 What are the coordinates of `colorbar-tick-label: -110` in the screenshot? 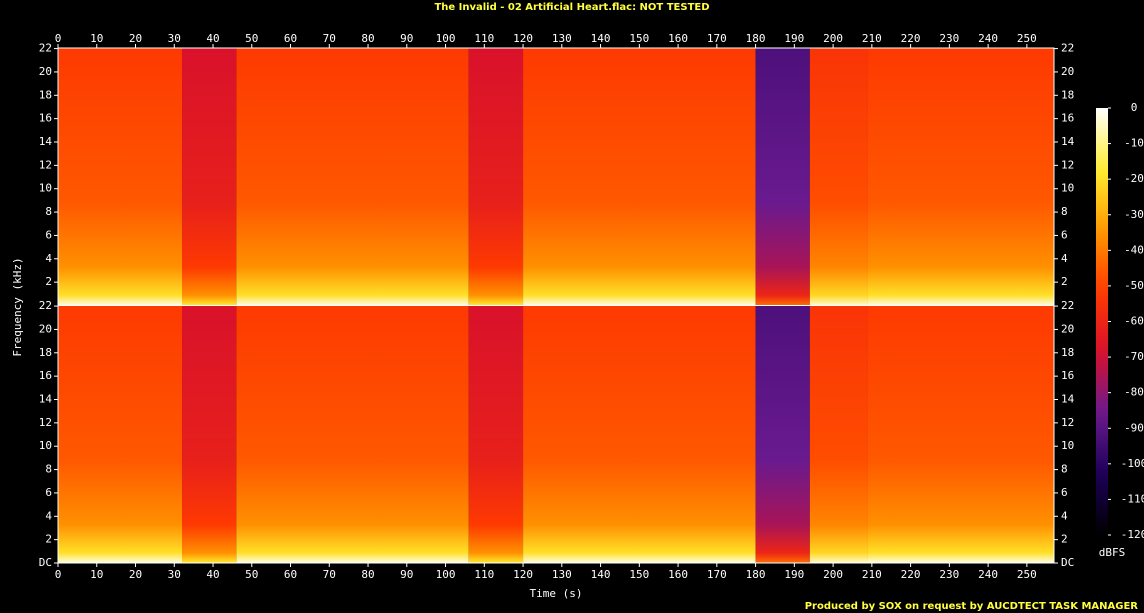 It's located at (1132, 498).